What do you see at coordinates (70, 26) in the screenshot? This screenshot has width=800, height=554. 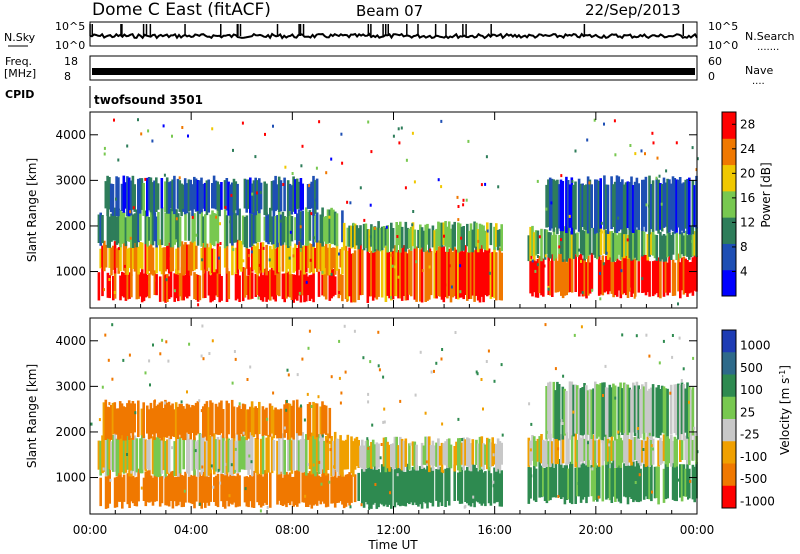 I see `sky-tick-top: 10^5` at bounding box center [70, 26].